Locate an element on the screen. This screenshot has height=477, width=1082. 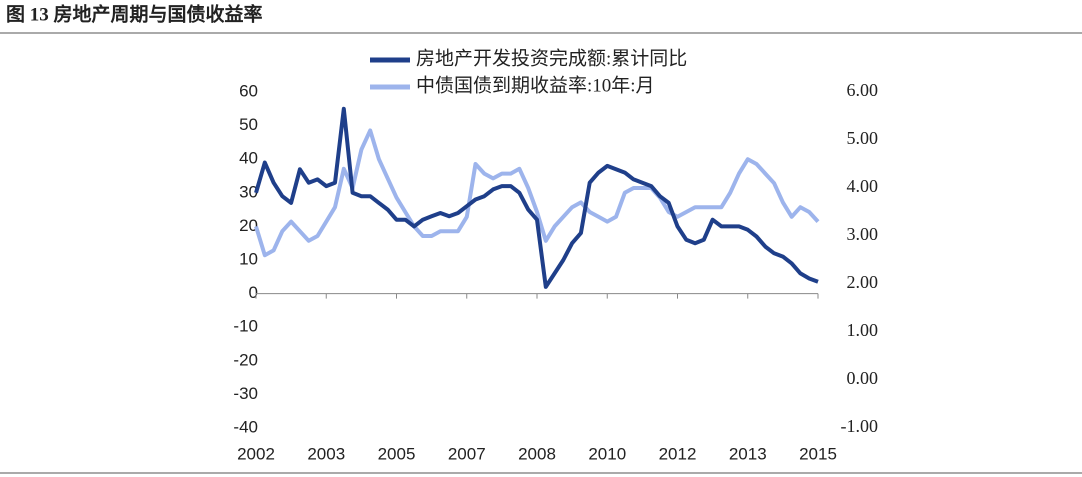
y2-tick-label: 4.00 is located at coordinates (863, 186).